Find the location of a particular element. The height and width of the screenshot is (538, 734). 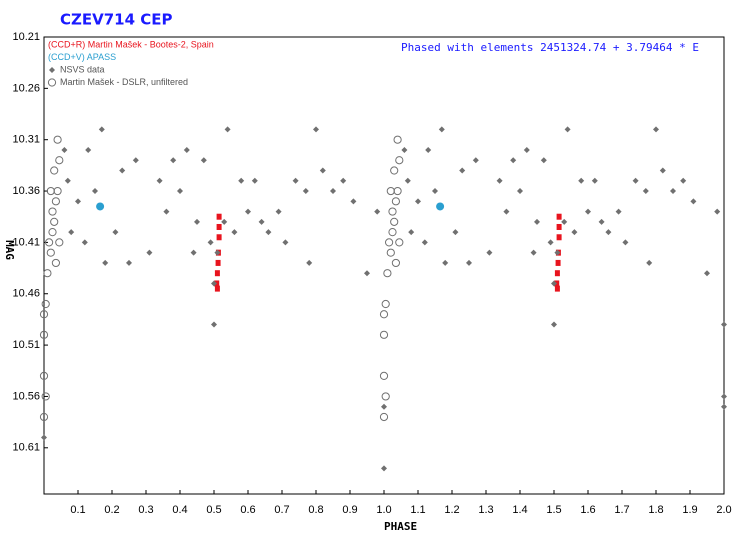

x-tick-label: 1.0 is located at coordinates (383, 510).